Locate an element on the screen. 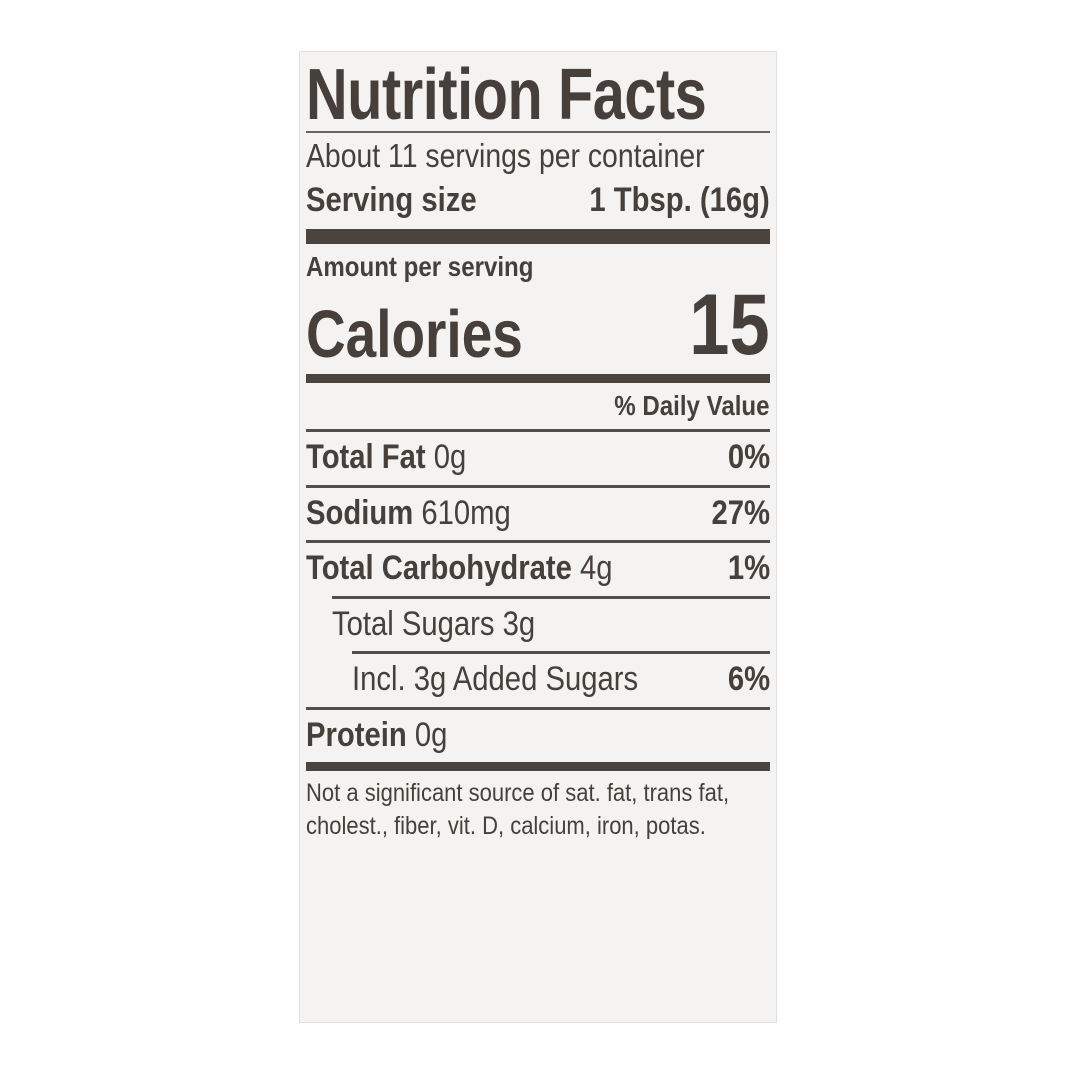 Image resolution: width=1080 pixels, height=1080 pixels. amount-per-serving-label: Amount per serving is located at coordinates (420, 266).